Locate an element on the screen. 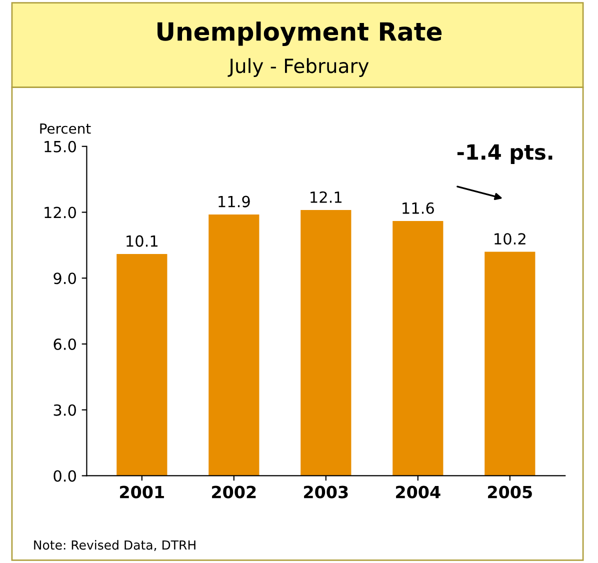  y-axis-title: Percent is located at coordinates (65, 128).